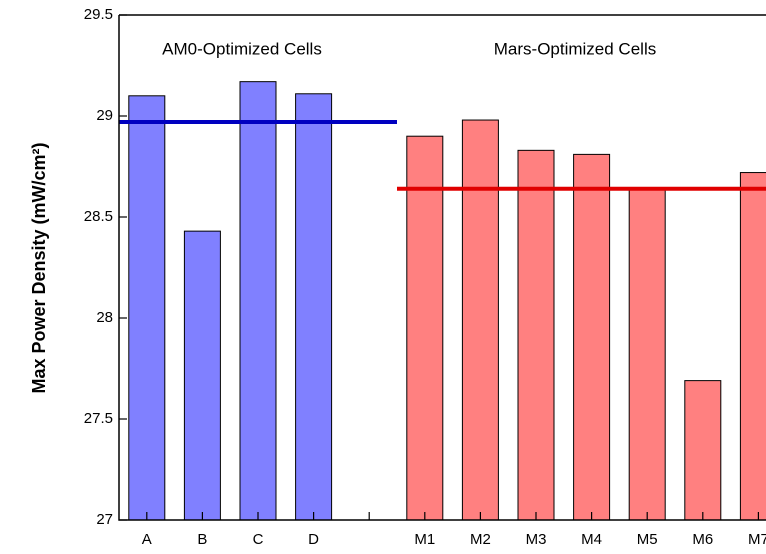 This screenshot has height=554, width=766. I want to click on x-tick-label: A, so click(147, 539).